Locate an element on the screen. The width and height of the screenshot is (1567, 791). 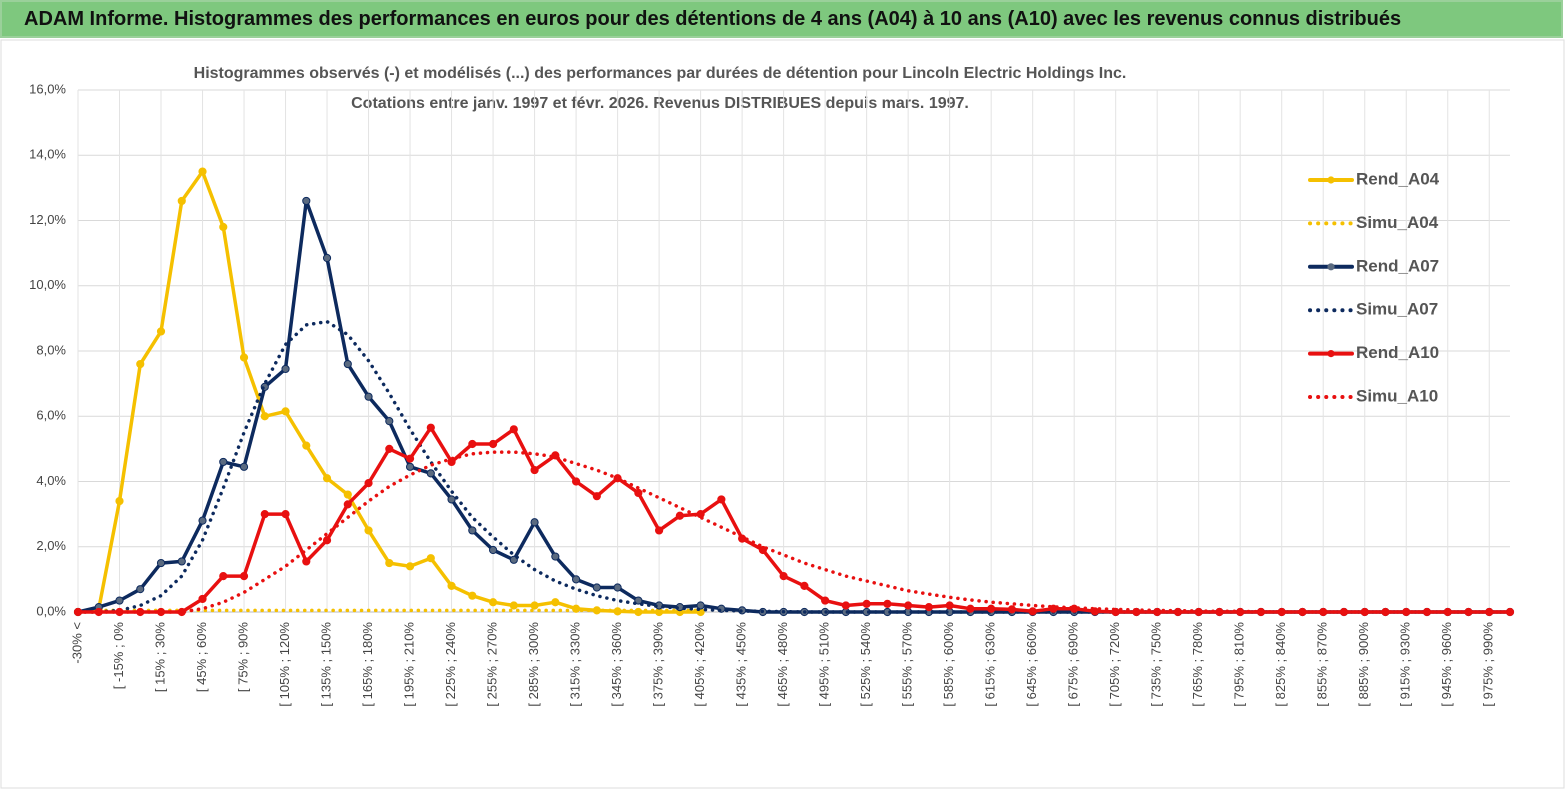
x-tick-label: [ 15% ; 30% is located at coordinates (159, 657).